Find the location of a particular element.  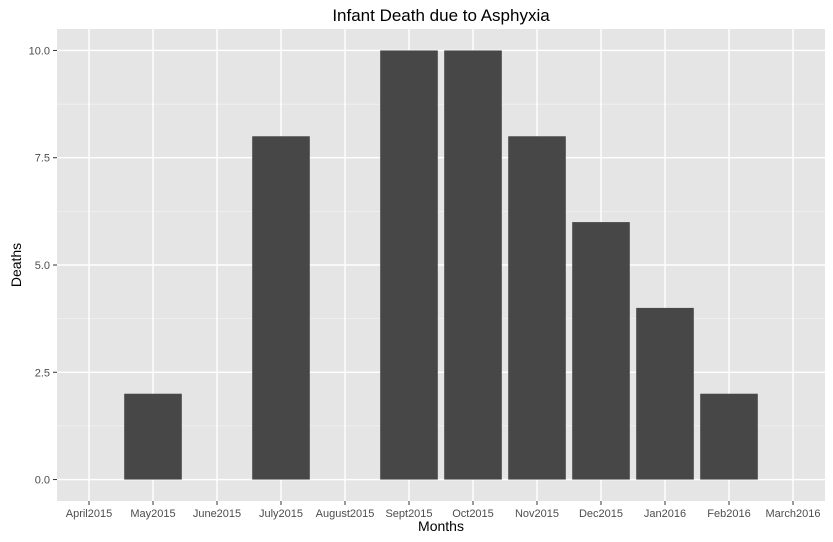

x-axis-title: Months is located at coordinates (441, 526).